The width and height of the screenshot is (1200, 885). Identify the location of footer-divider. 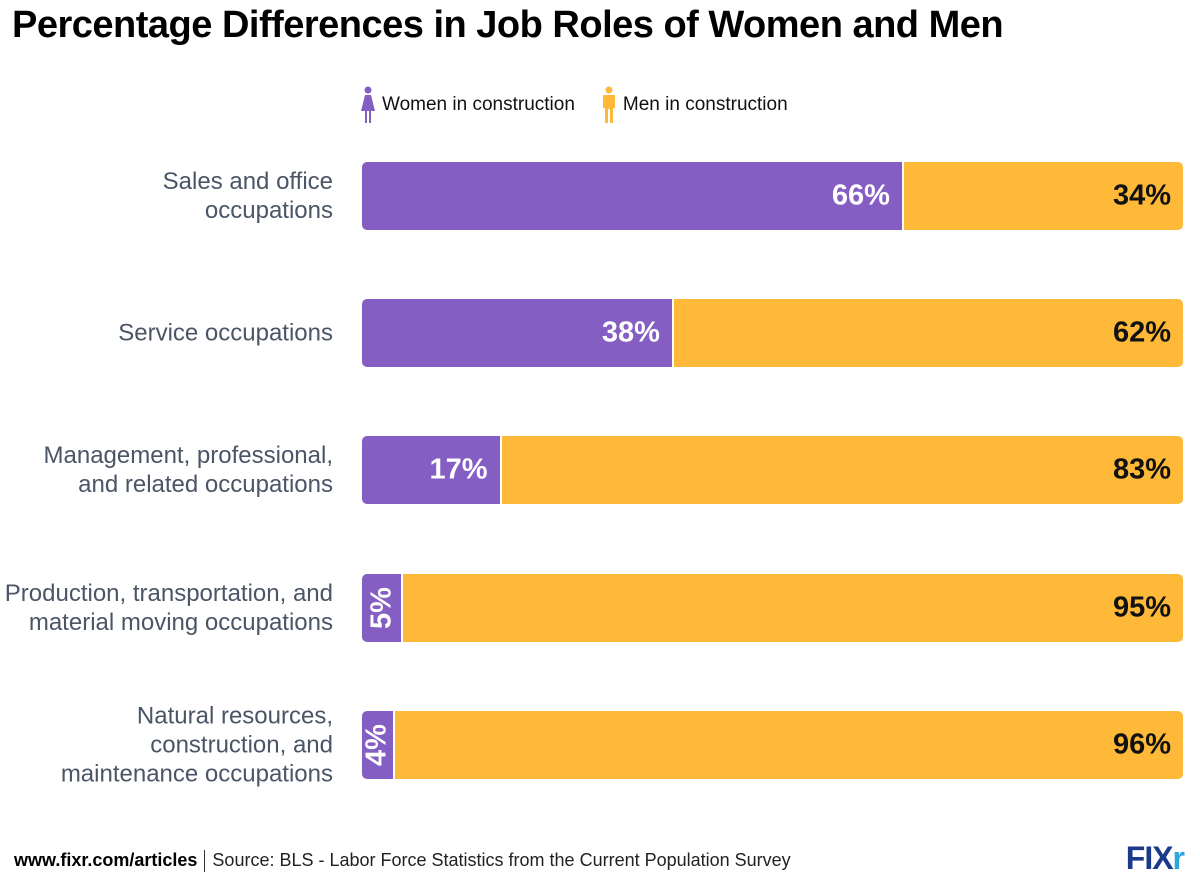
(205, 861).